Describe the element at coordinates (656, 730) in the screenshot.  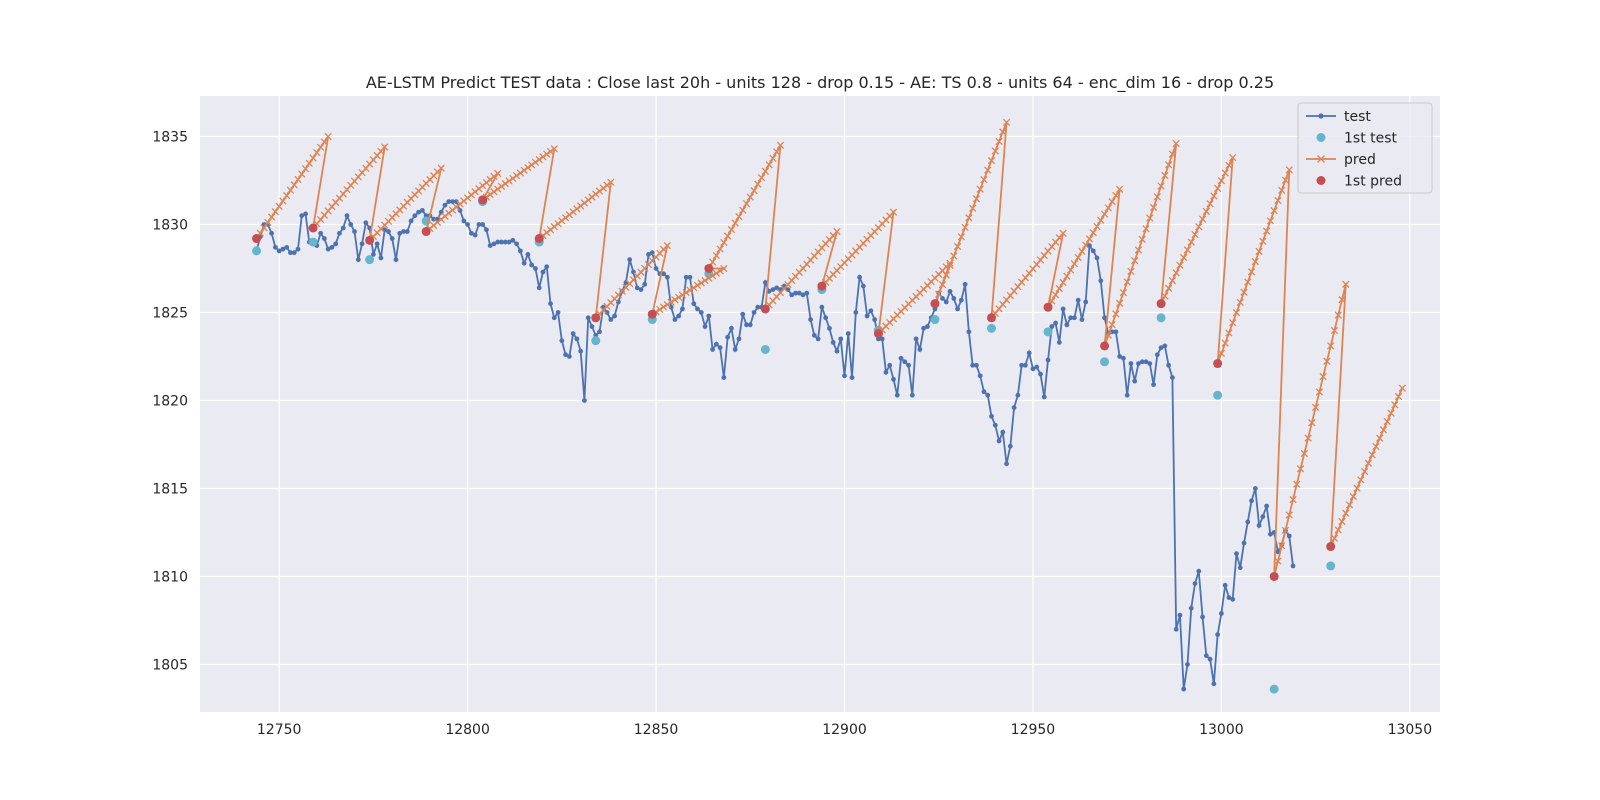
I see `x-tick-label: 12850` at that location.